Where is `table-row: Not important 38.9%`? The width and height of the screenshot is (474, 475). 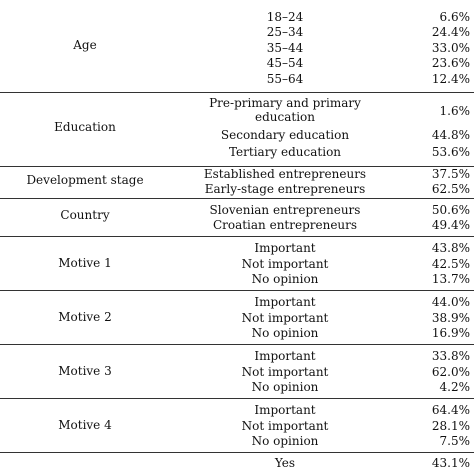
table-row: Not important 38.9% is located at coordinates (320, 318).